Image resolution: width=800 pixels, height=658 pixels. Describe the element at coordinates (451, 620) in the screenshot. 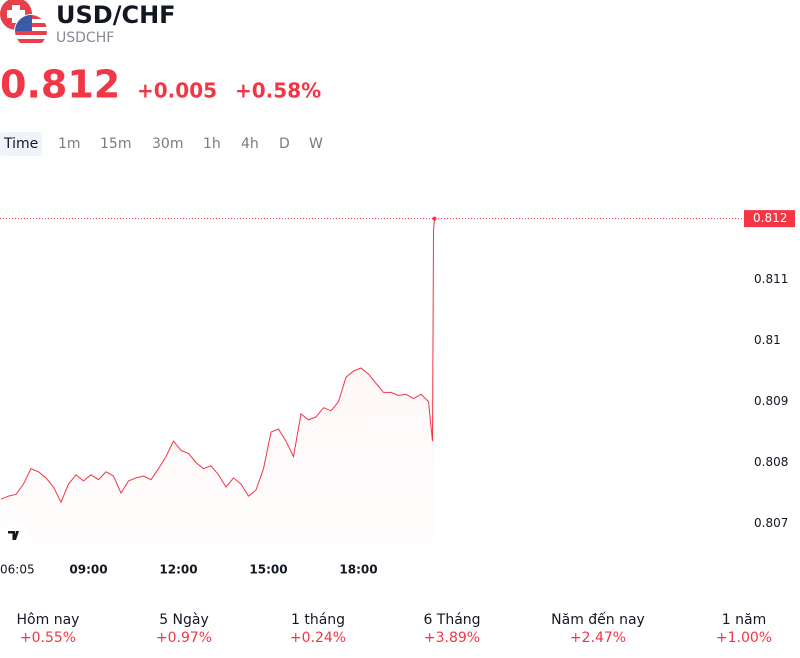

I see `perf-label: 6 Tháng` at that location.